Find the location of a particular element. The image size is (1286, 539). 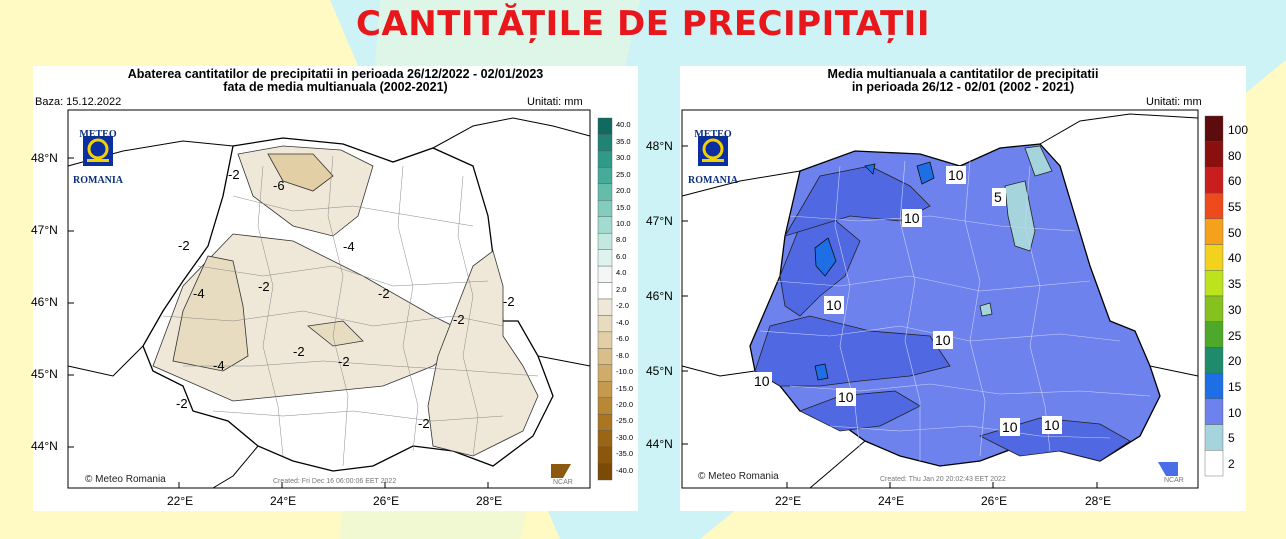

lat-label: 44°N is located at coordinates (659, 444).